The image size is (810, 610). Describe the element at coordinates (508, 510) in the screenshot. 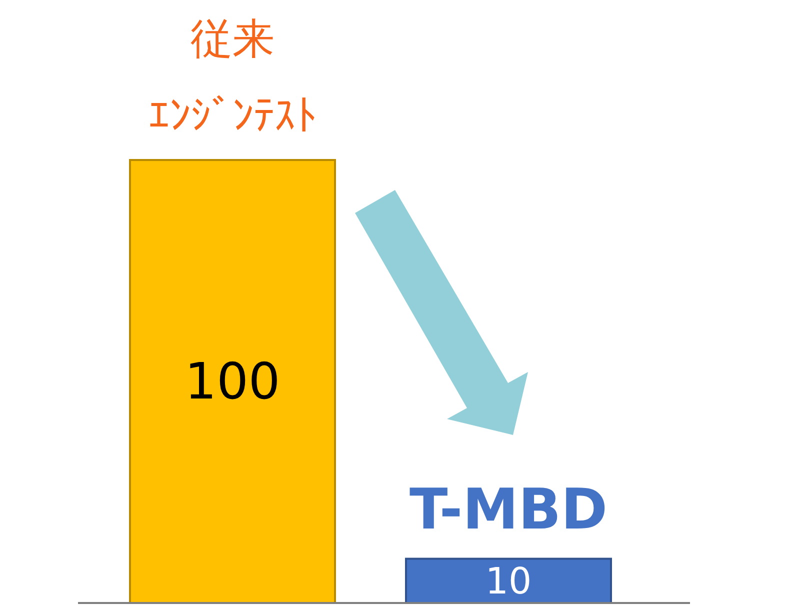

I see `x-tick-label: T-MBD` at that location.